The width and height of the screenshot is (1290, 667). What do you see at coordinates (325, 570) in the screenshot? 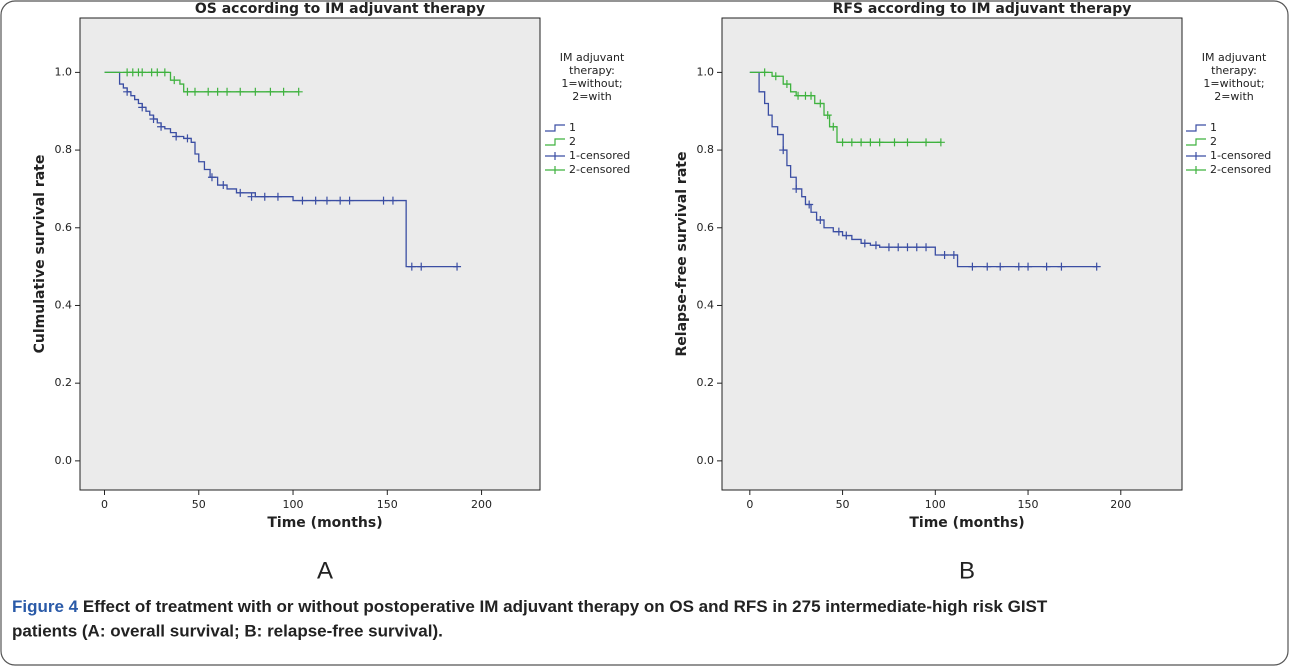
I see `panel-label: A` at bounding box center [325, 570].